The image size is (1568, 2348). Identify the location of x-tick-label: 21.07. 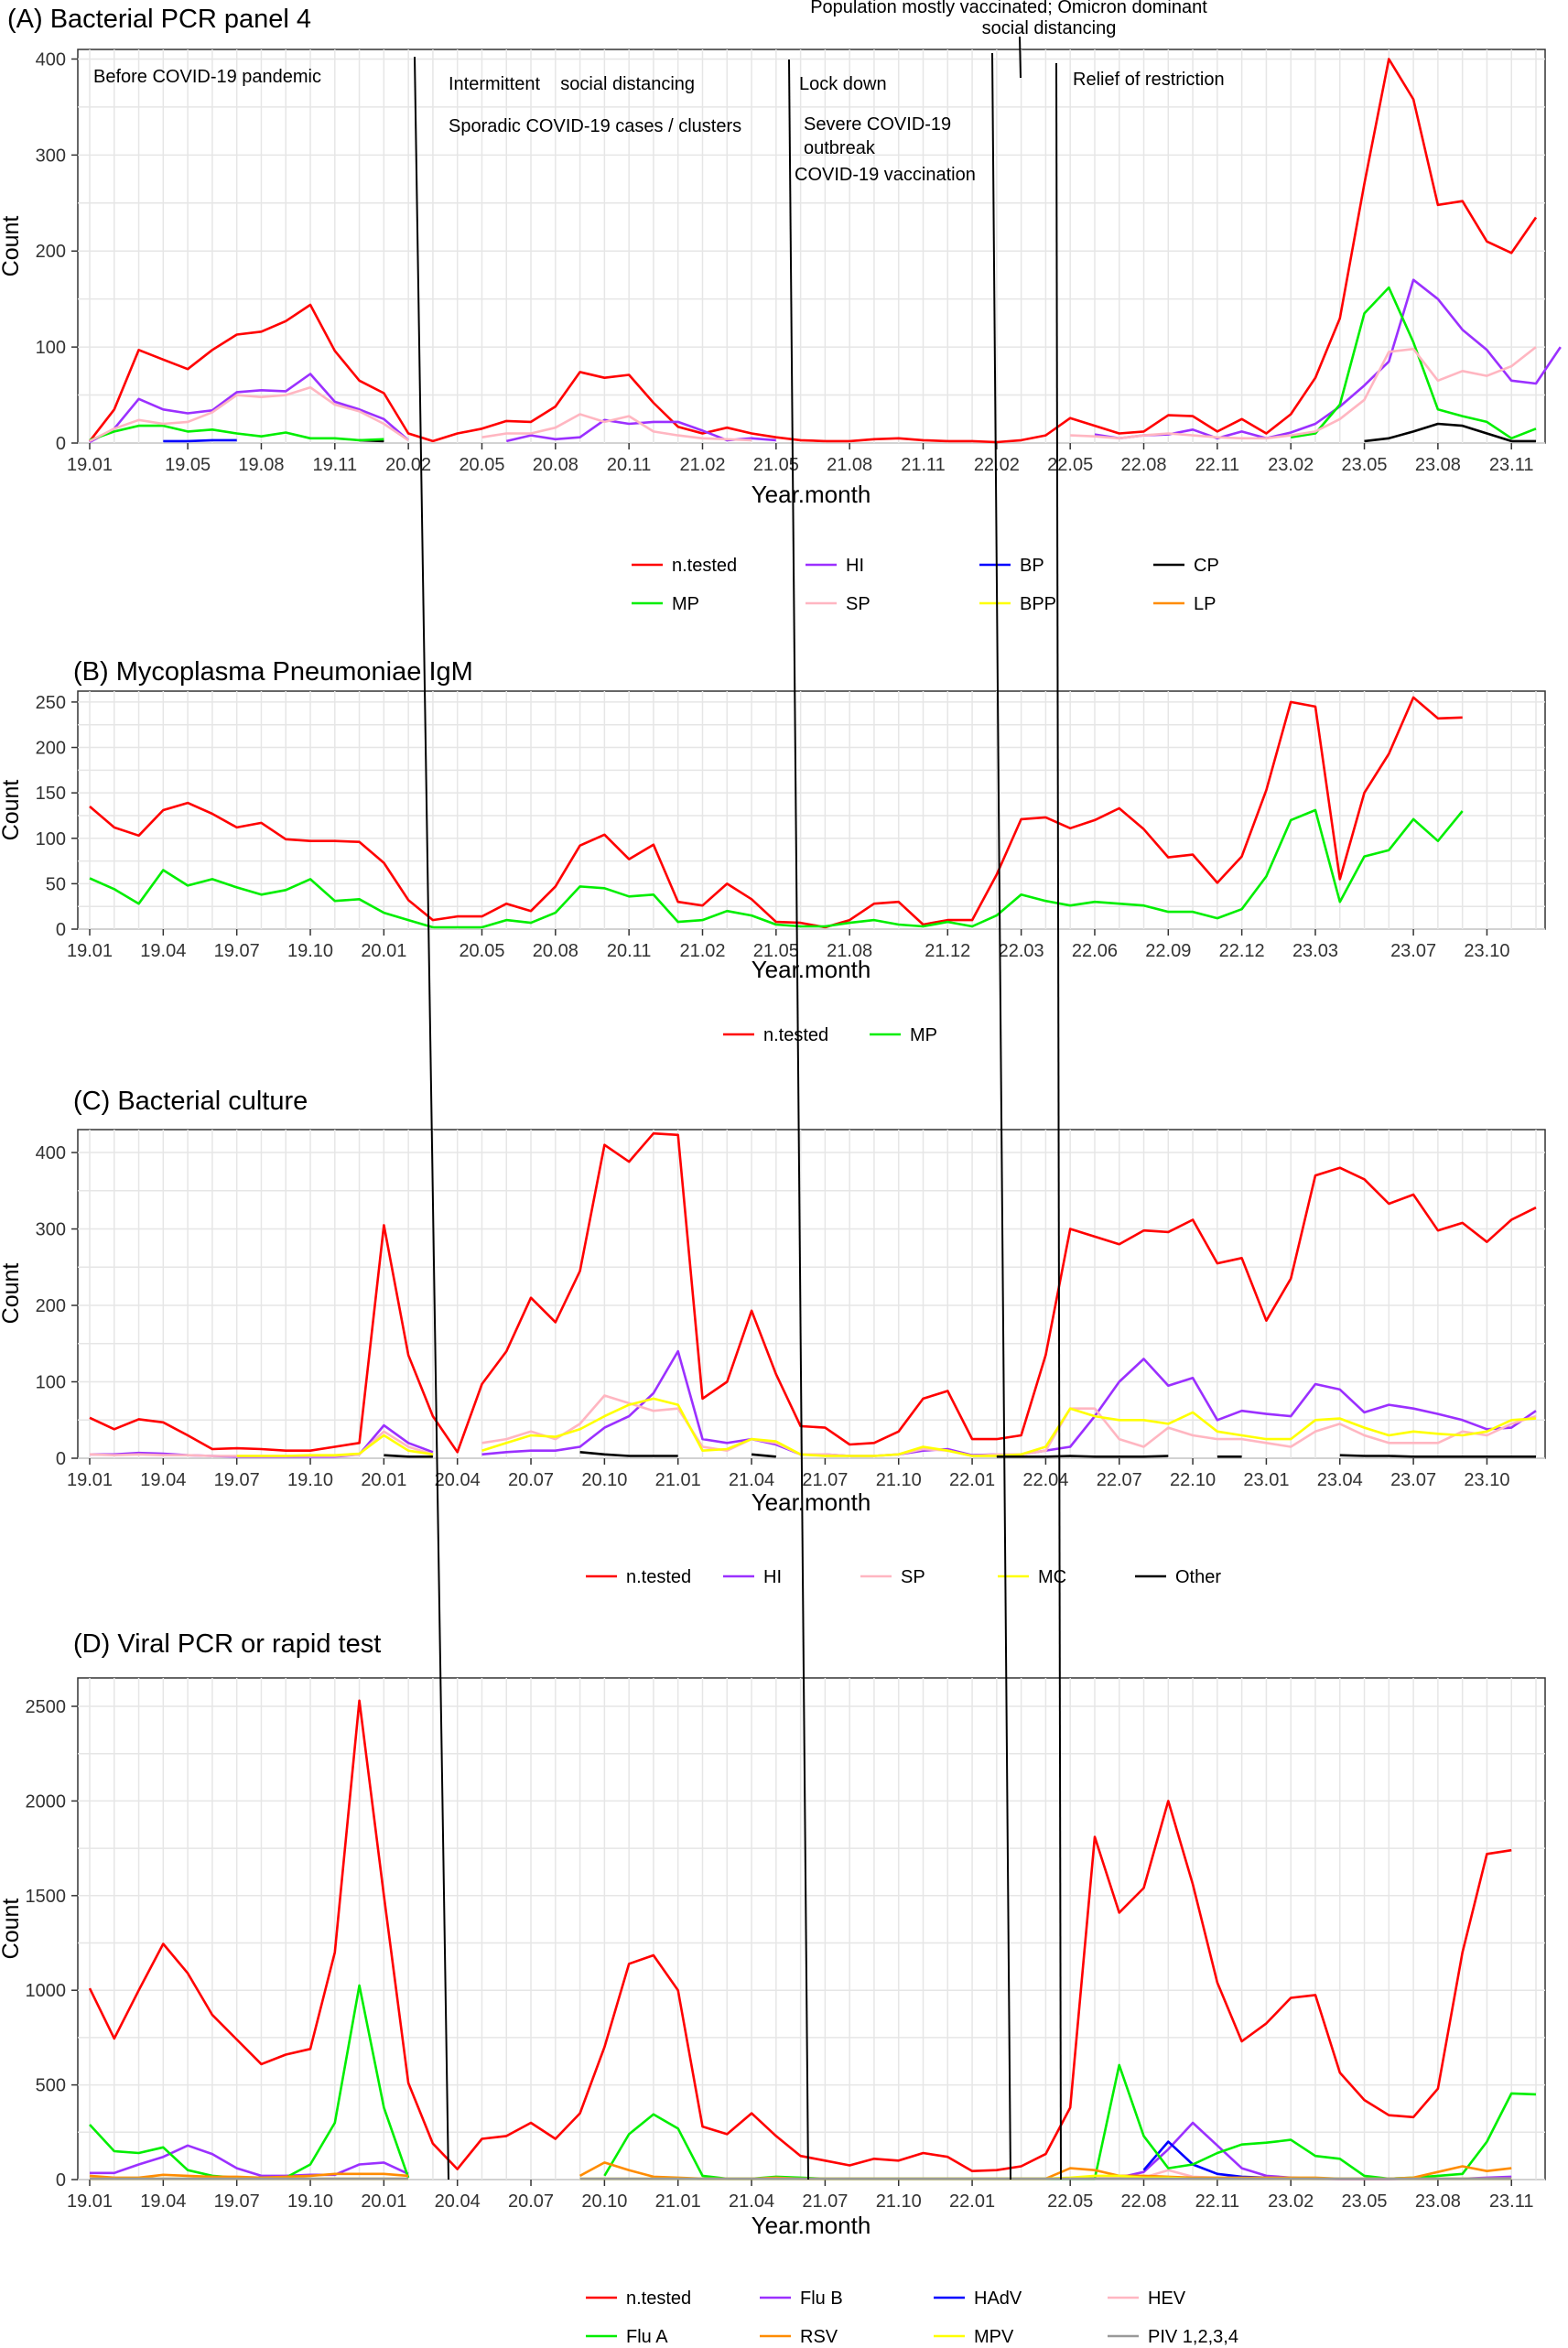
(825, 1480).